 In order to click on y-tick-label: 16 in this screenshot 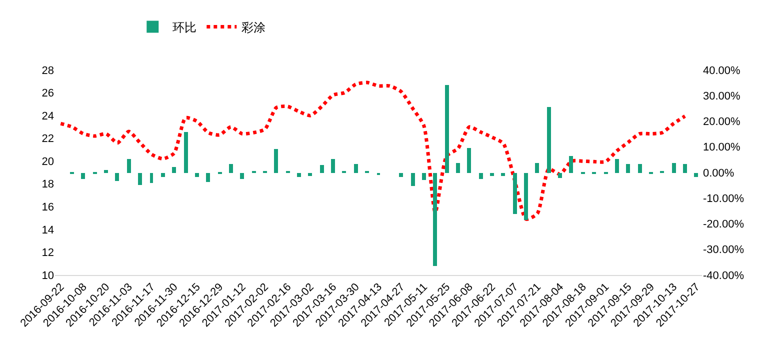, I will do `click(48, 208)`.